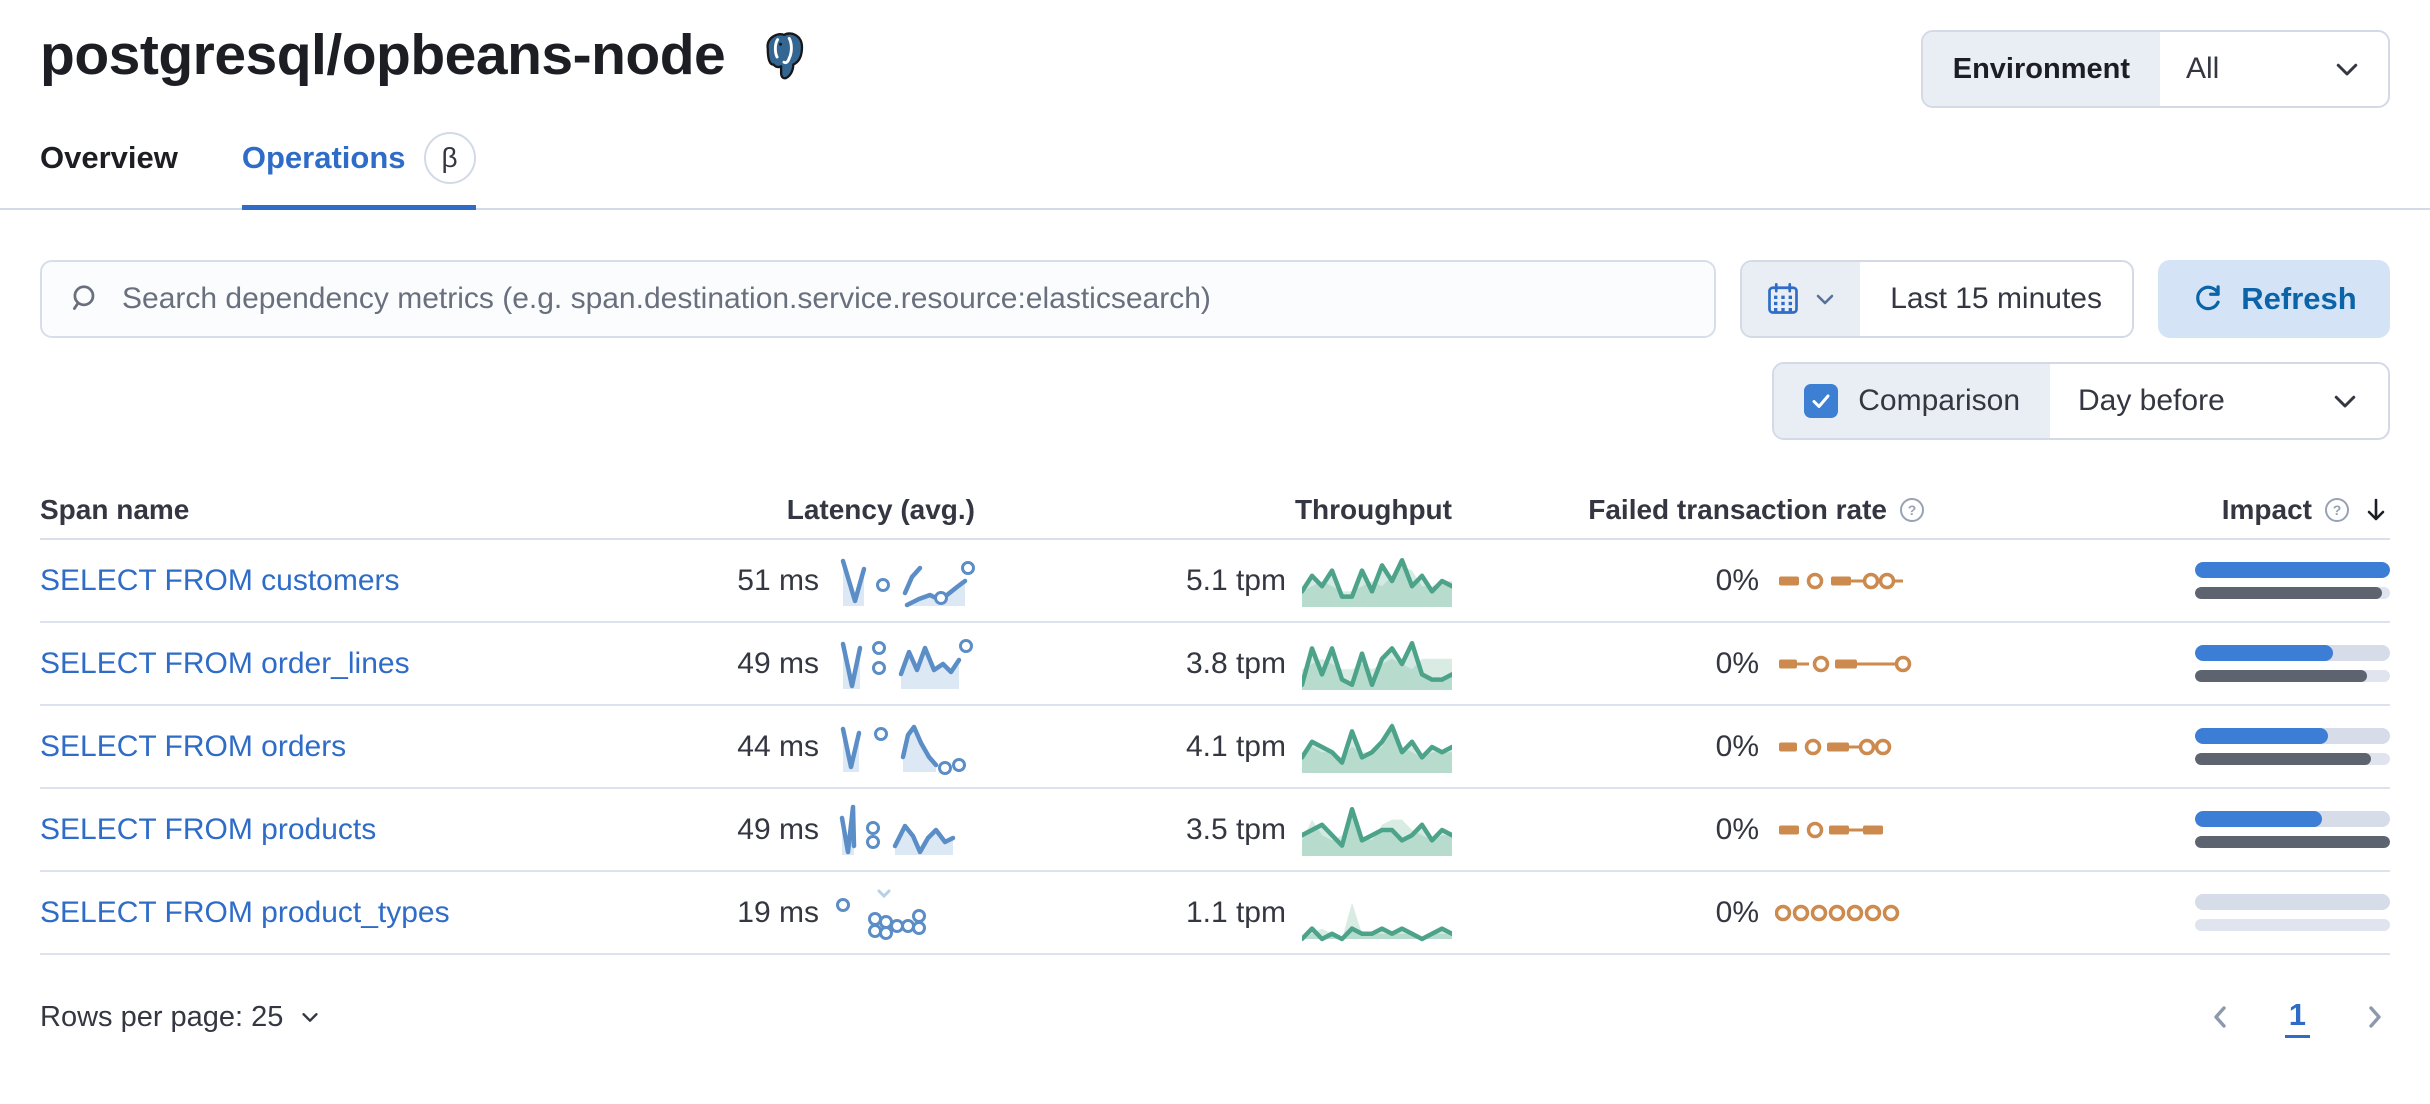 The height and width of the screenshot is (1104, 2430). I want to click on latency-value: 44 ms, so click(778, 746).